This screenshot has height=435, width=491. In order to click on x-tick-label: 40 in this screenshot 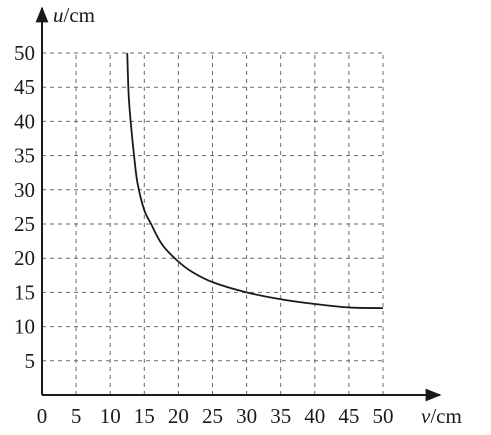, I will do `click(314, 416)`.